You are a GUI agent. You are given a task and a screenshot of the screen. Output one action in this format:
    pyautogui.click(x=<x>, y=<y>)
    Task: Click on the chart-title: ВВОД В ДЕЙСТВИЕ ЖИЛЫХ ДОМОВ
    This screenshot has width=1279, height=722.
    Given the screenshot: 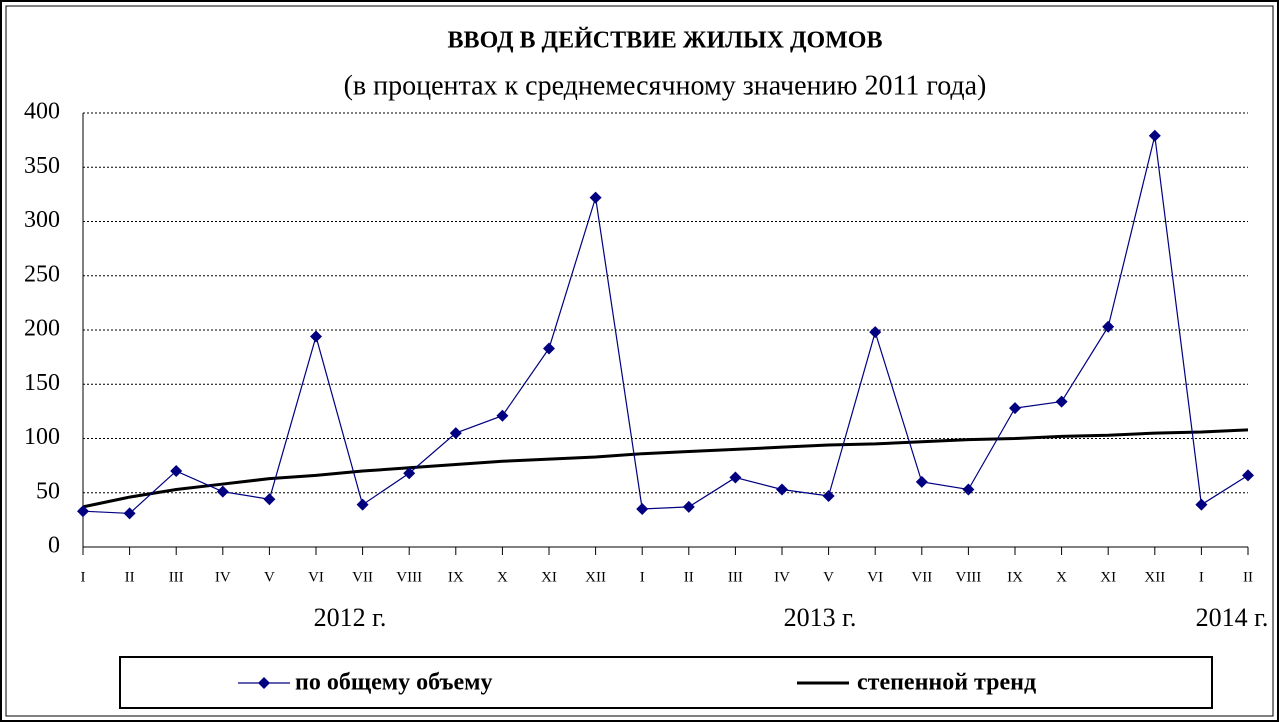 What is the action you would take?
    pyautogui.click(x=665, y=41)
    